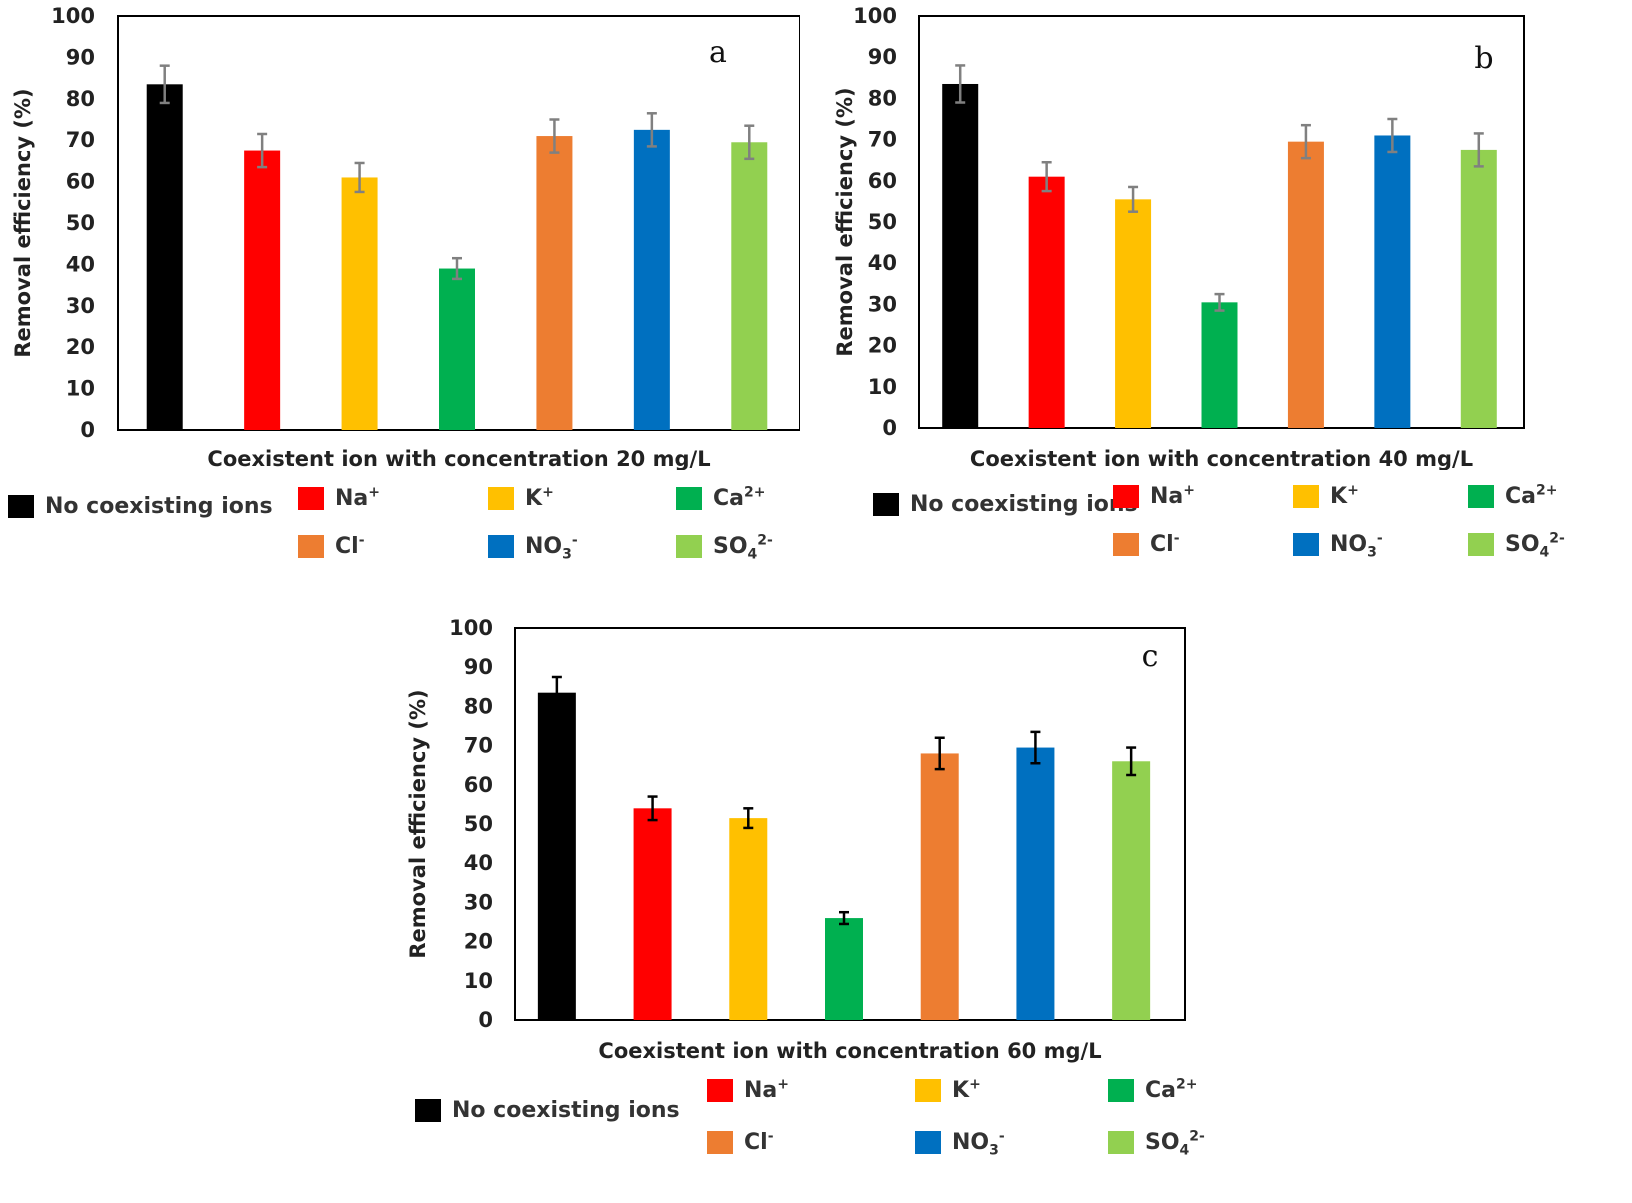  I want to click on y-tick-label: 60, so click(80, 182).